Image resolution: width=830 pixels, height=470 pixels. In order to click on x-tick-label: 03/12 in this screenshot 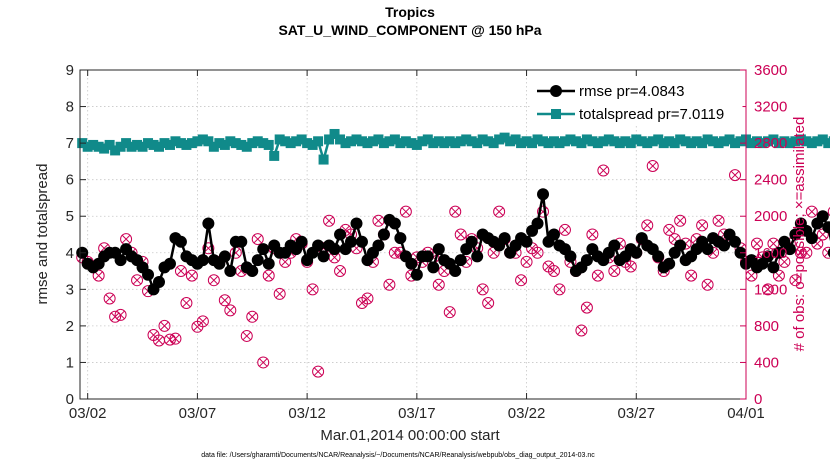, I will do `click(307, 413)`.